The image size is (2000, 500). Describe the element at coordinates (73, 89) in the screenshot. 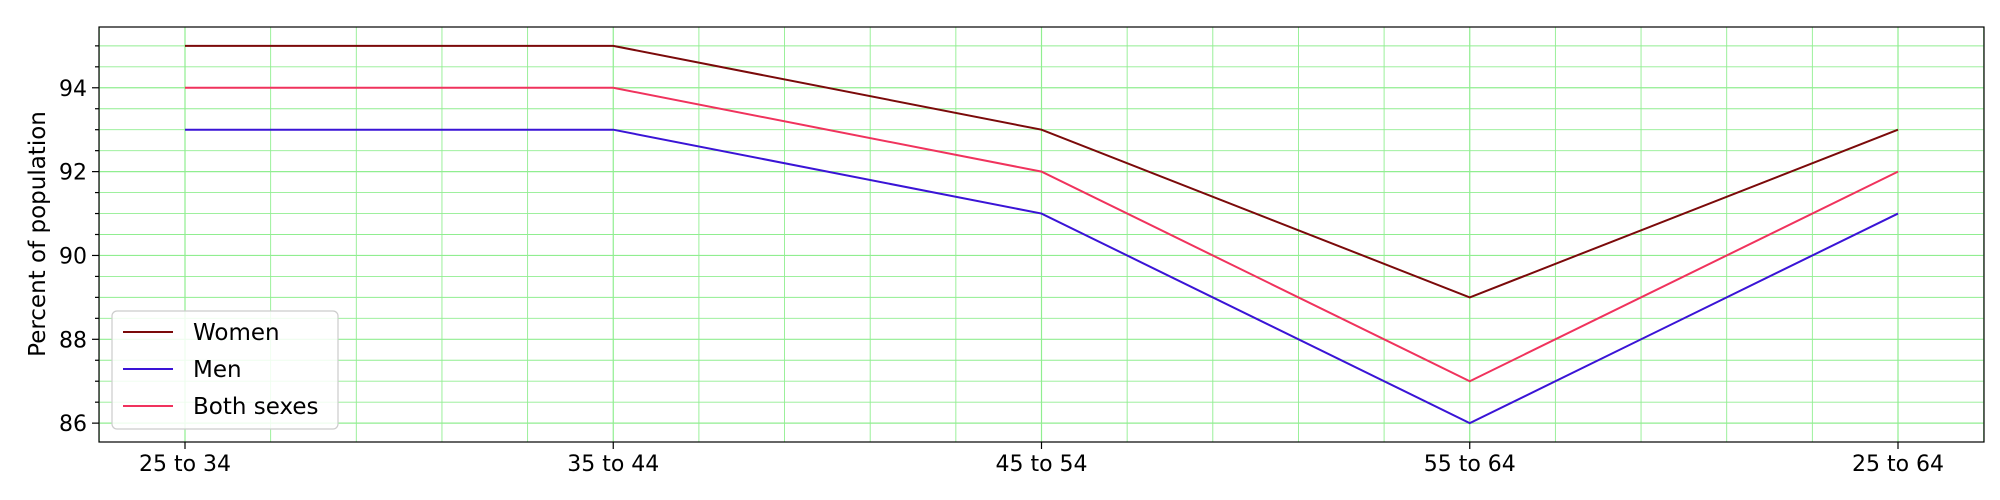

I see `y-tick-label: 94` at that location.